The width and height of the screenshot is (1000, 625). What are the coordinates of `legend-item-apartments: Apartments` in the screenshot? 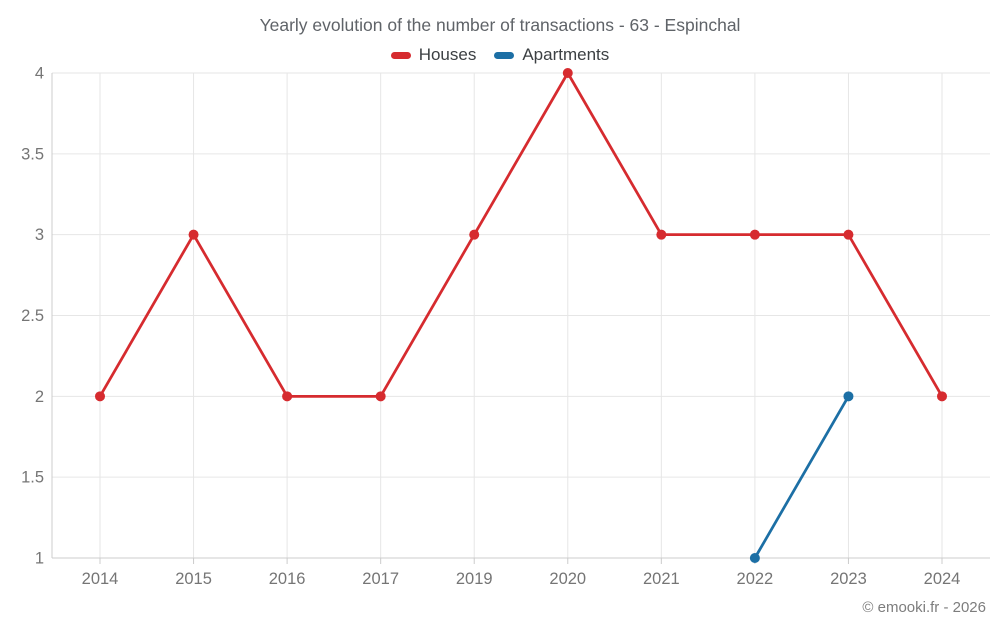 It's located at (551, 55).